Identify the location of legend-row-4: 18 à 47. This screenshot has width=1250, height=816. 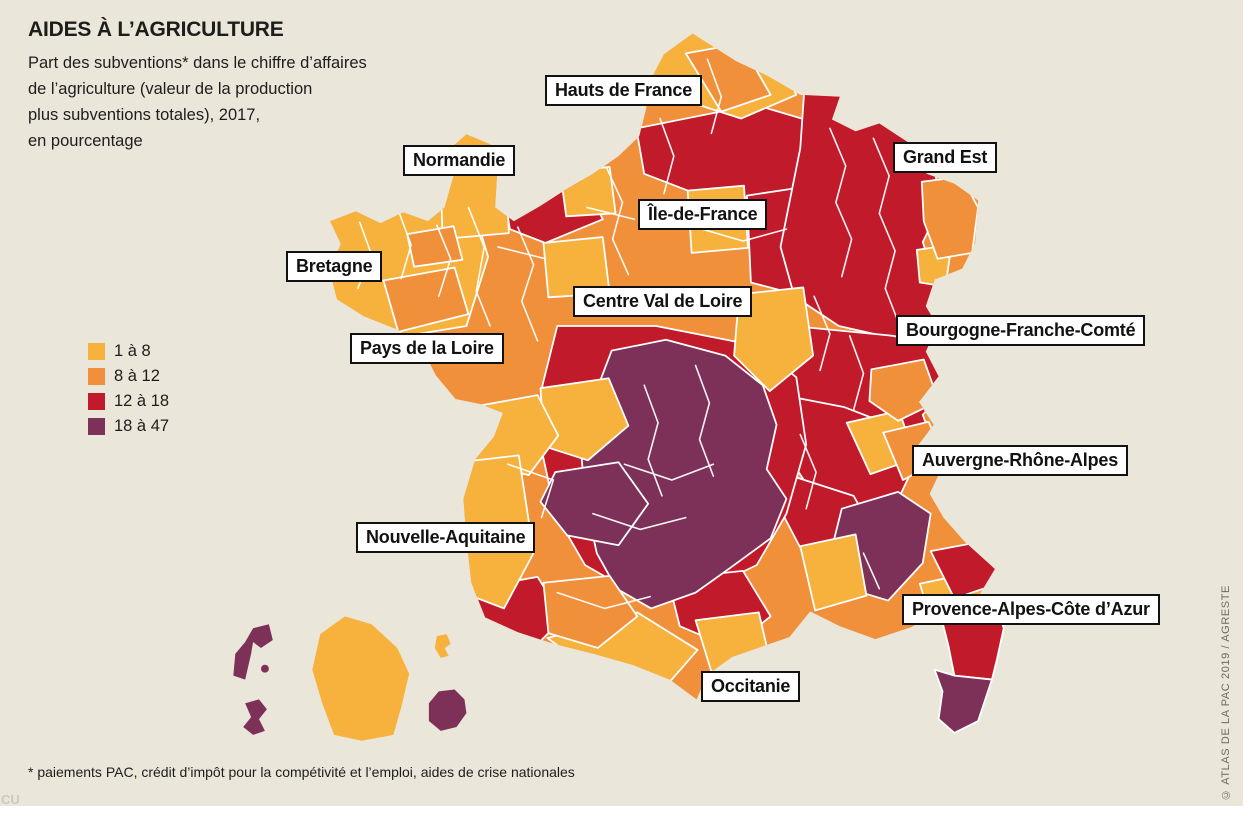
(128, 426).